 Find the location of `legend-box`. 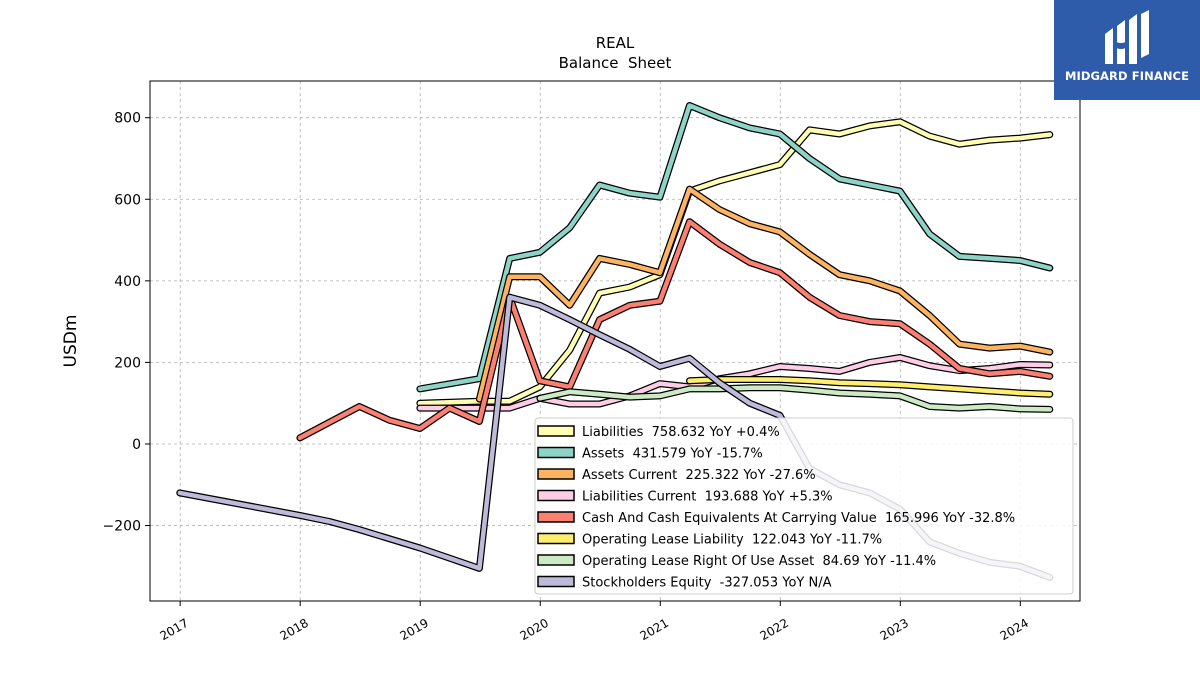

legend-box is located at coordinates (804, 506).